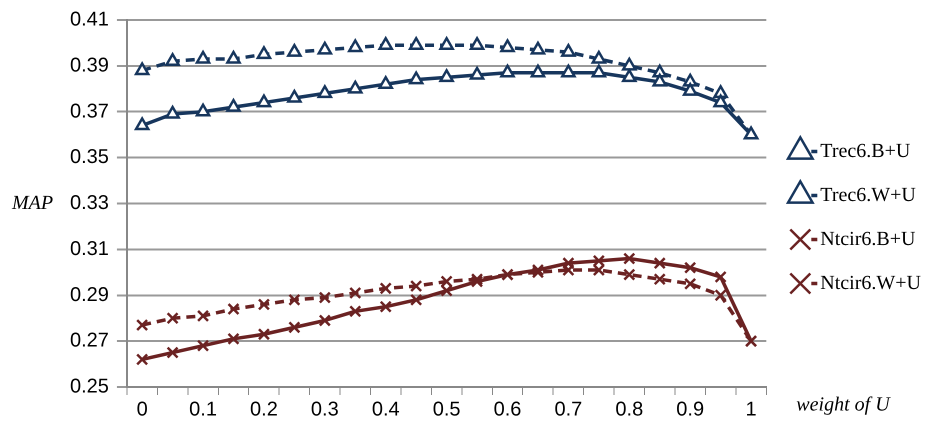 This screenshot has width=941, height=429. Describe the element at coordinates (865, 151) in the screenshot. I see `legend-label: Trec6.B+U` at that location.